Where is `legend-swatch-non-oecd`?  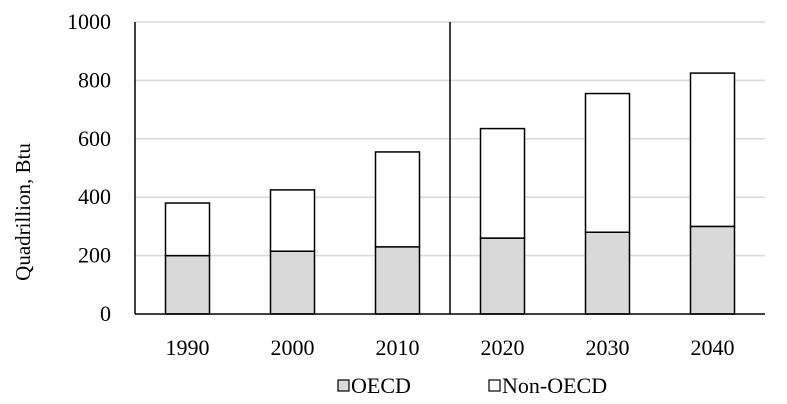 legend-swatch-non-oecd is located at coordinates (494, 385).